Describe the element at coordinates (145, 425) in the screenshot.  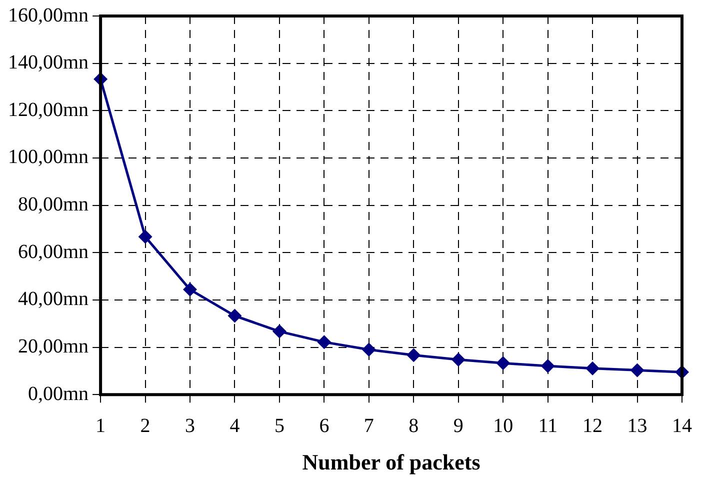
I see `x-tick-label: 2` at that location.